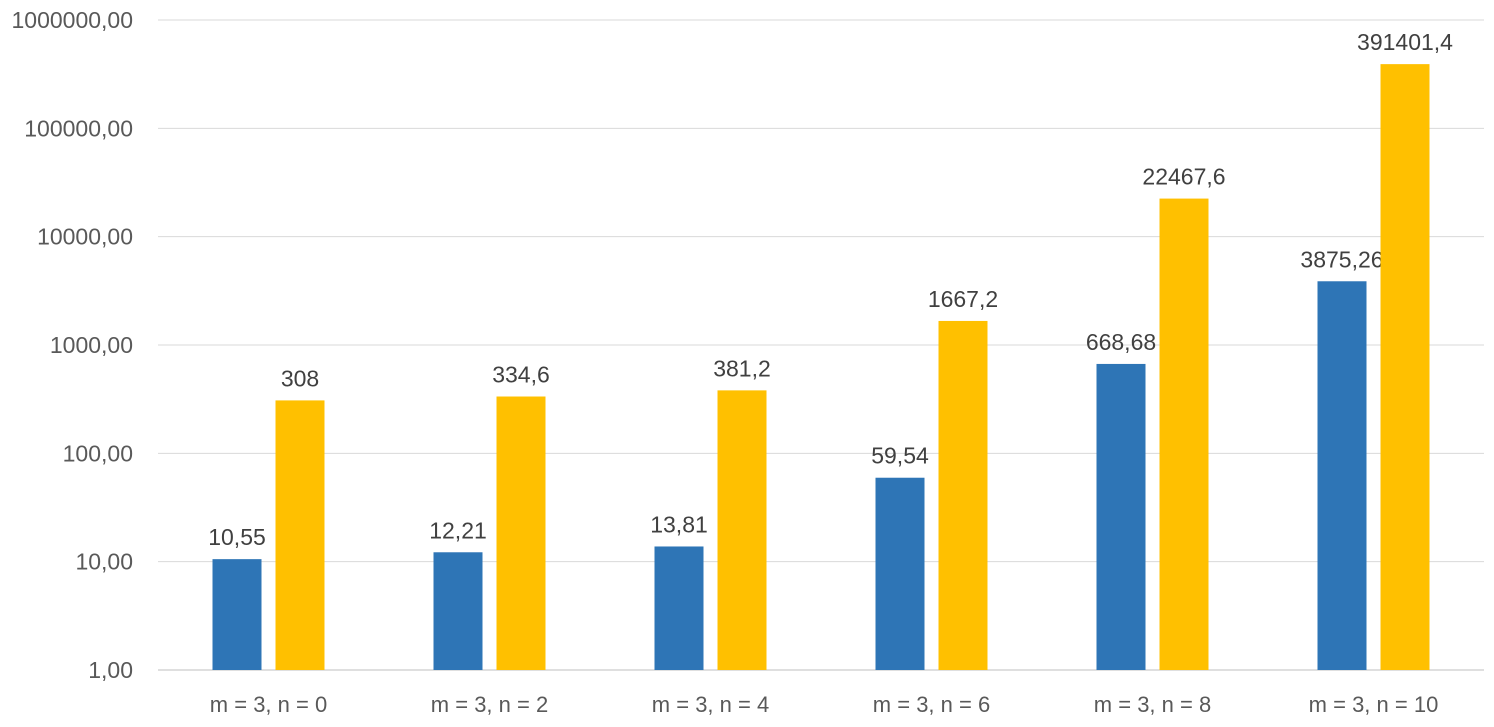 This screenshot has width=1494, height=727. I want to click on data-label: 3875,26, so click(1341, 259).